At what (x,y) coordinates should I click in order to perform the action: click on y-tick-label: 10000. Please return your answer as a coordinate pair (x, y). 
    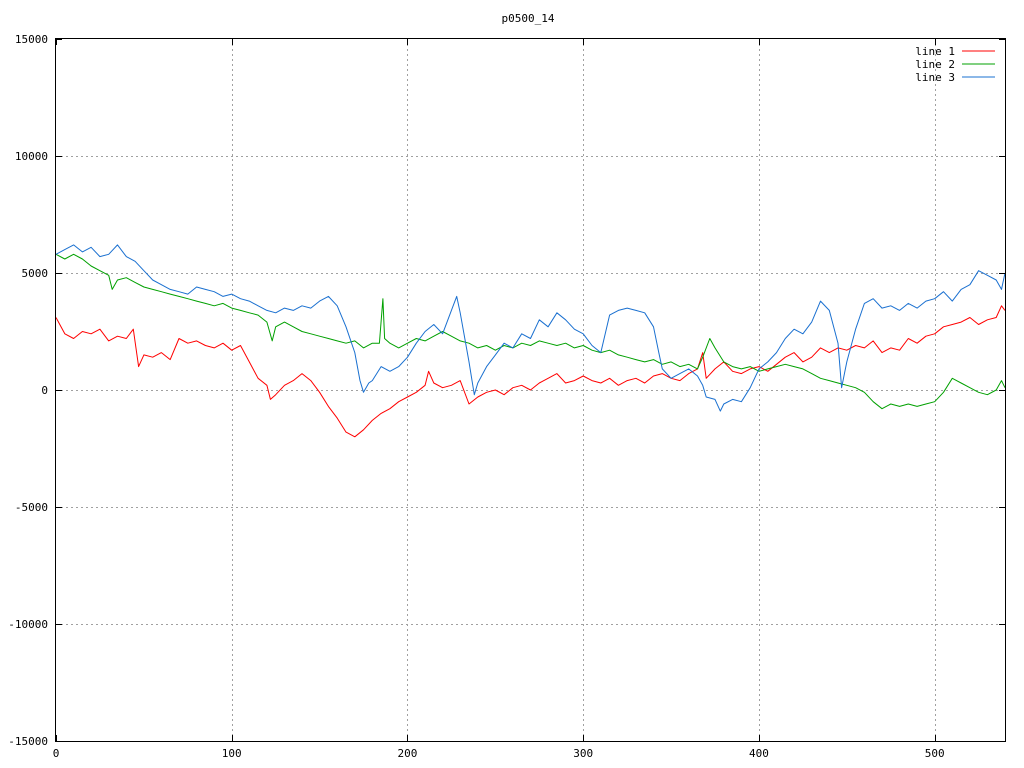
    Looking at the image, I should click on (31, 156).